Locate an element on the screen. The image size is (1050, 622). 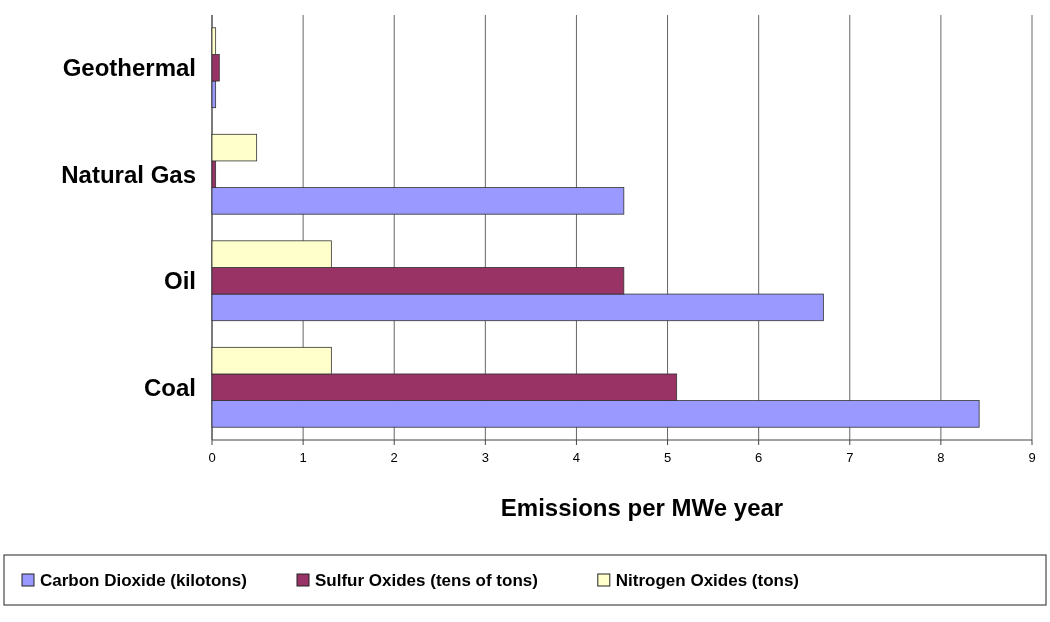
x-tick-label: 6 is located at coordinates (759, 457).